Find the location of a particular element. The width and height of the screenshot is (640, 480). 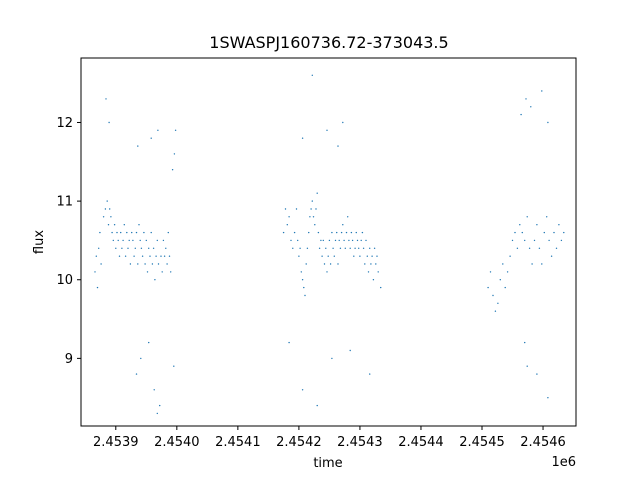

x-tick-label: 2.4546 is located at coordinates (543, 442).